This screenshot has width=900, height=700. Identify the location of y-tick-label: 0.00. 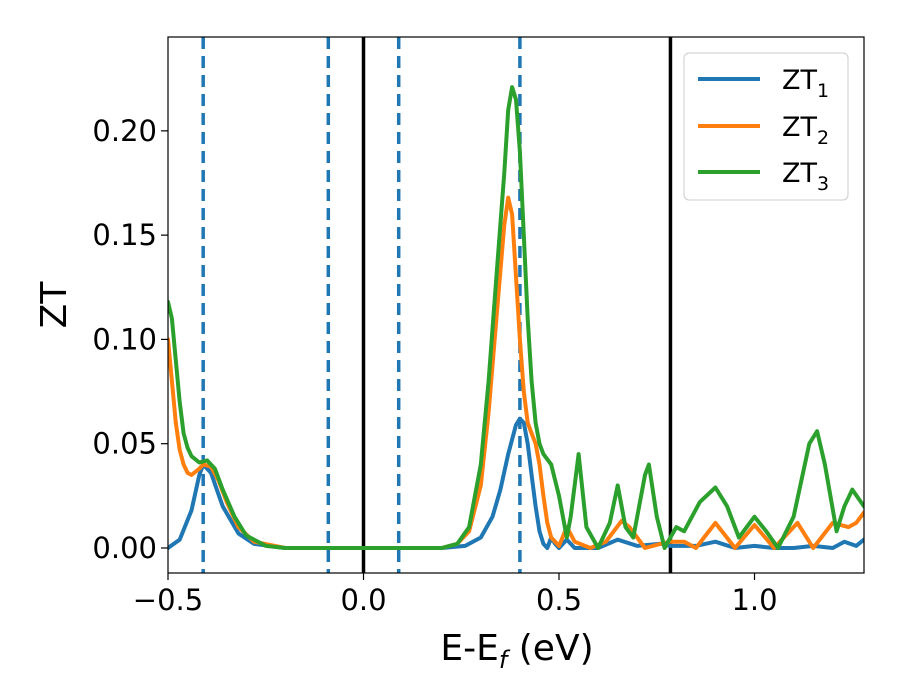
(124, 548).